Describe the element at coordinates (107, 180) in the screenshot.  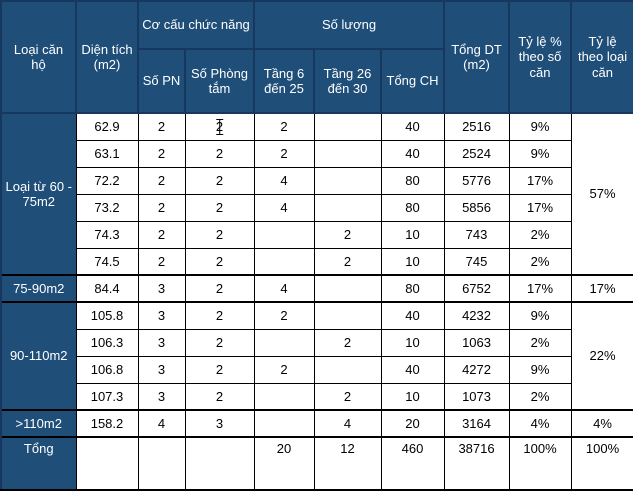
I see `cell-area: 72.2` at that location.